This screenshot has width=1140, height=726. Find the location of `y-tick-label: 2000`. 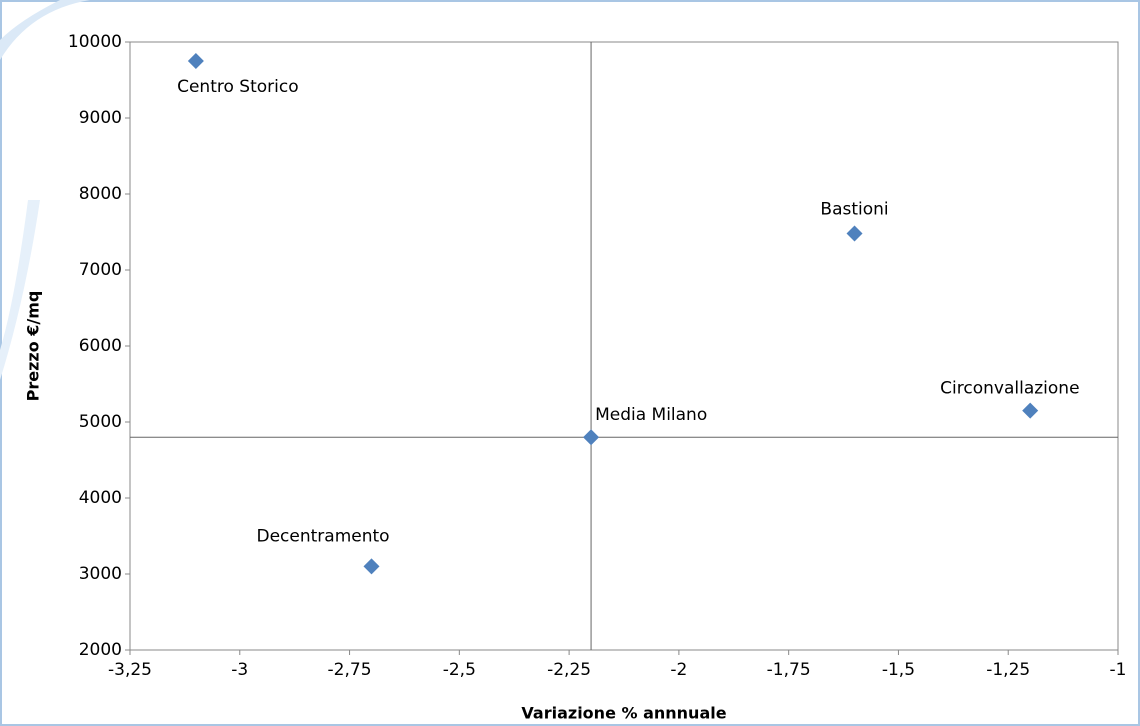

y-tick-label: 2000 is located at coordinates (100, 650).